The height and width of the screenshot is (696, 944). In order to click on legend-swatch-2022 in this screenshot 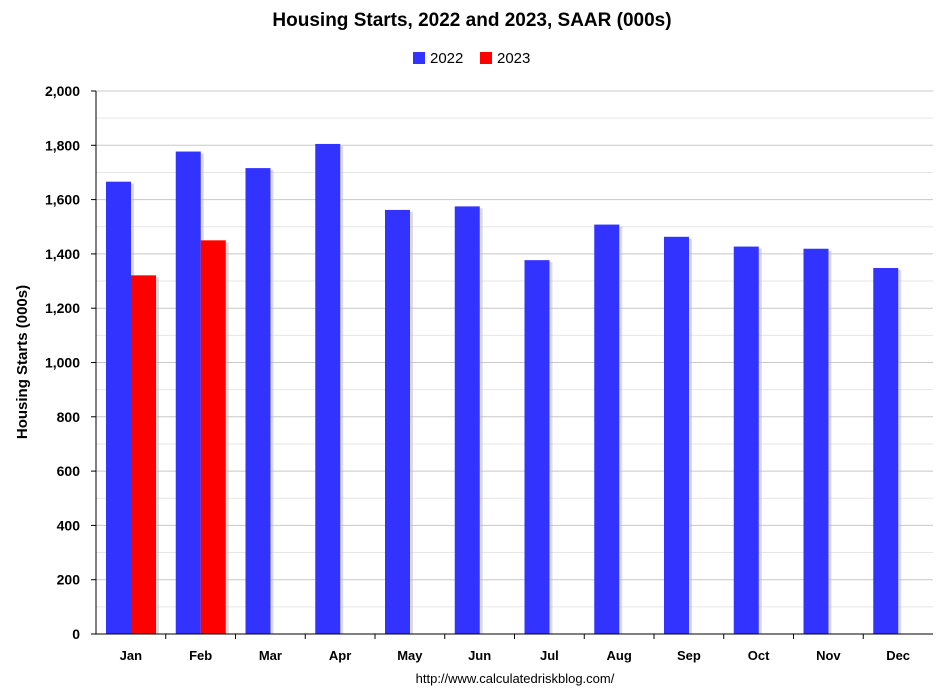, I will do `click(419, 58)`.